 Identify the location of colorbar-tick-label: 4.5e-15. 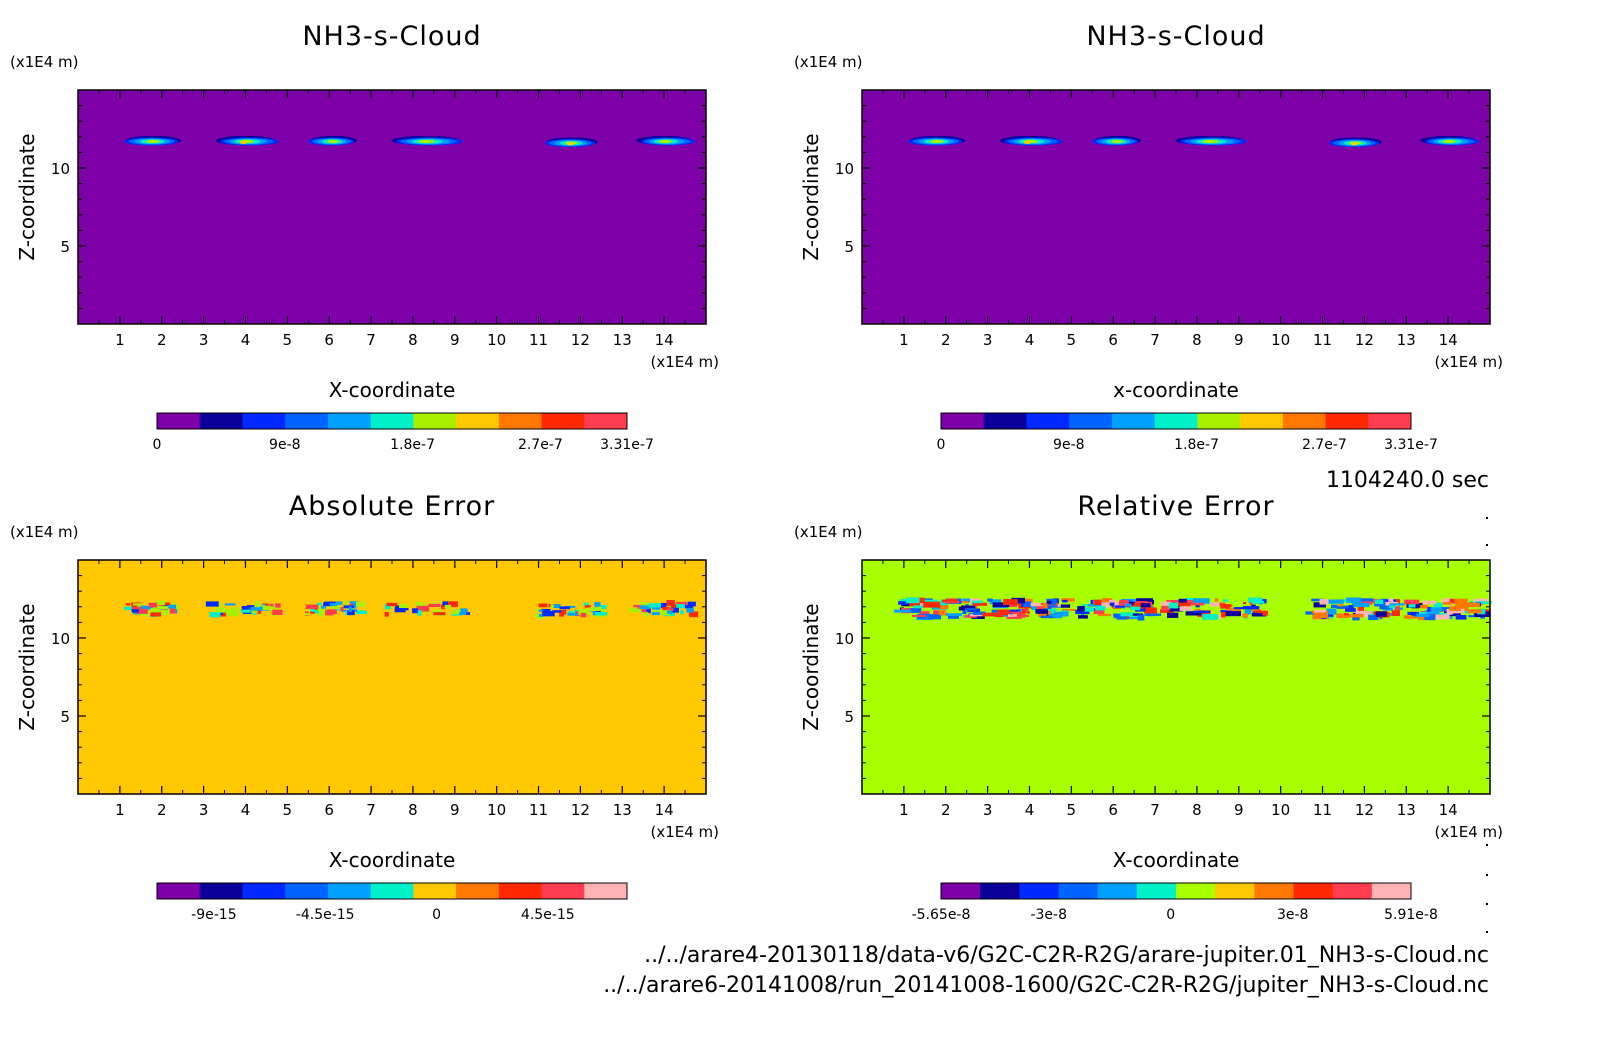
(548, 915).